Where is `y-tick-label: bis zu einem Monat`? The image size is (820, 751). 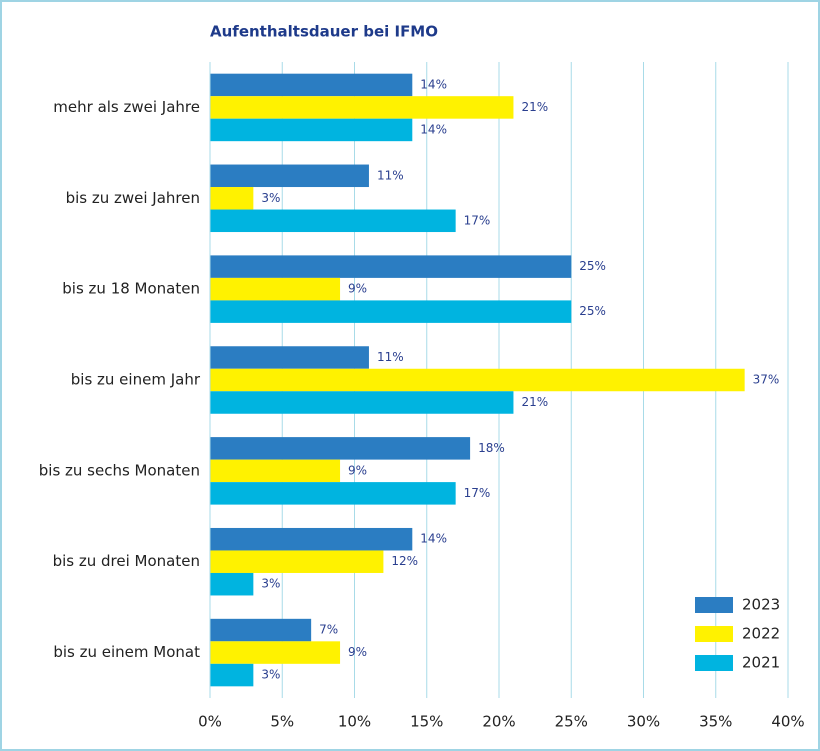
y-tick-label: bis zu einem Monat is located at coordinates (126, 652).